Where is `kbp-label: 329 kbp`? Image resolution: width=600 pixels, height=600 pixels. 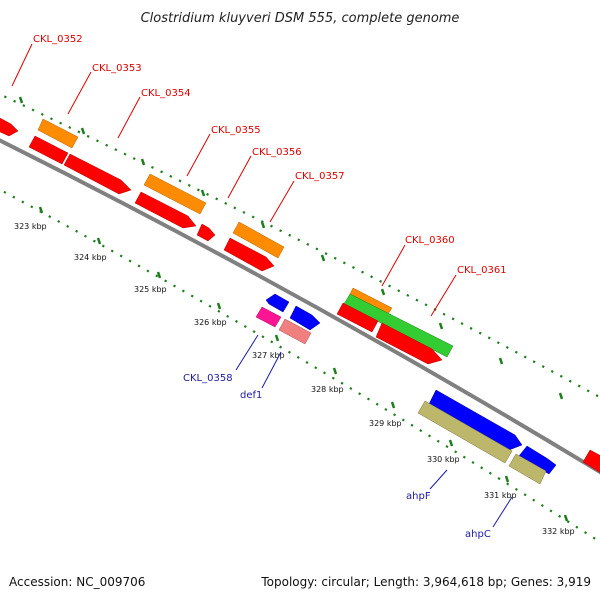 kbp-label: 329 kbp is located at coordinates (385, 423).